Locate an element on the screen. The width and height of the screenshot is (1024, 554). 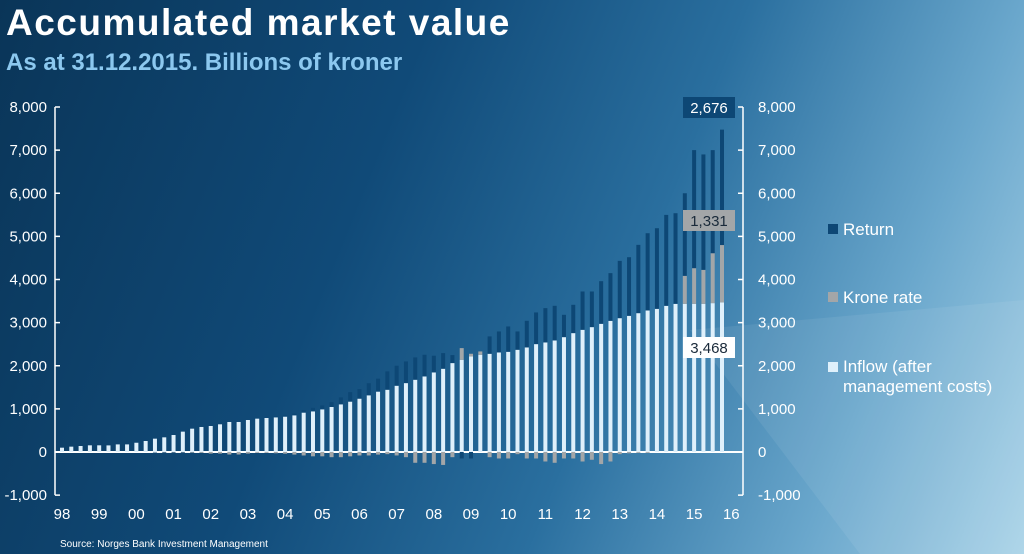
x-axis-tick-label: 08 is located at coordinates (433, 514).